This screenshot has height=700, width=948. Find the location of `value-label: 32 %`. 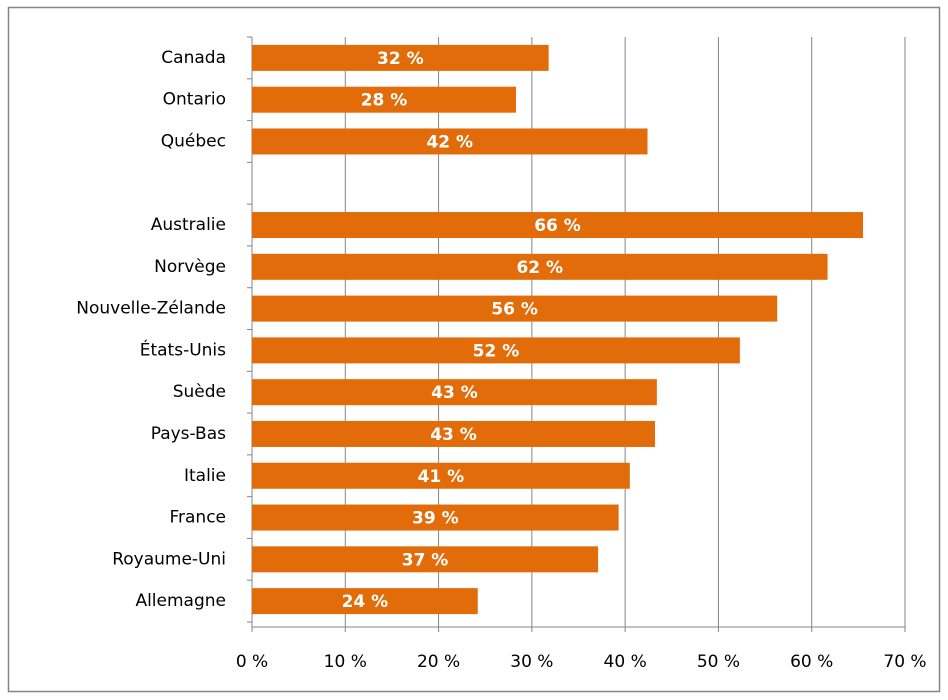

value-label: 32 % is located at coordinates (400, 59).